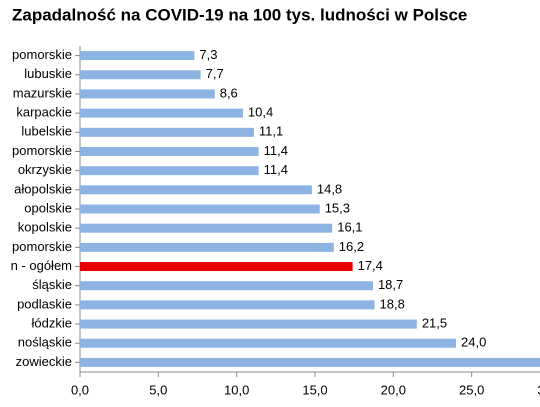 Image resolution: width=540 pixels, height=407 pixels. I want to click on y-tick-label: n - ogółem, so click(41, 265).